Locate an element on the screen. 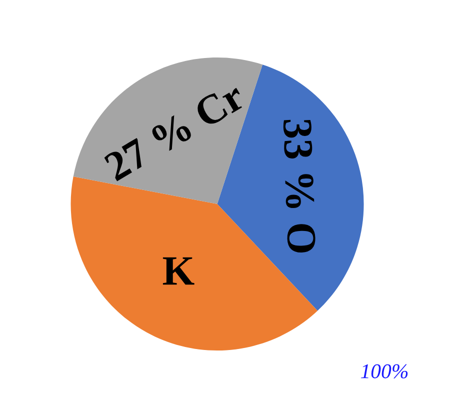  text: 100% is located at coordinates (384, 371).